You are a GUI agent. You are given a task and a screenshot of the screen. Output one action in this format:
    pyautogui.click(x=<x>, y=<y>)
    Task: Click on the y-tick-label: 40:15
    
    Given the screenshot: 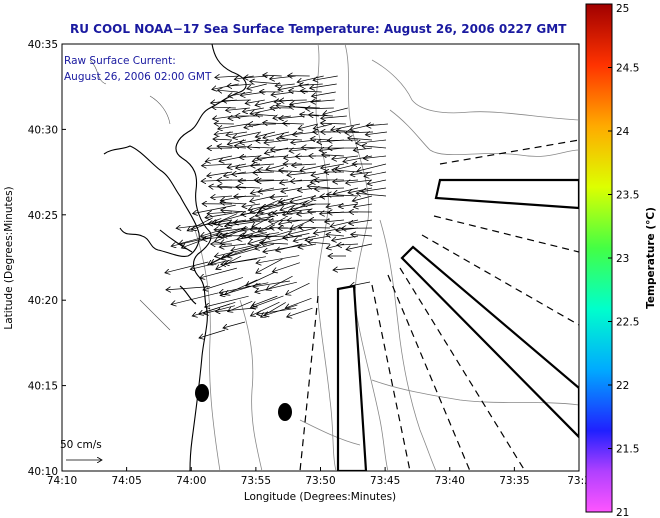 What is the action you would take?
    pyautogui.click(x=43, y=387)
    